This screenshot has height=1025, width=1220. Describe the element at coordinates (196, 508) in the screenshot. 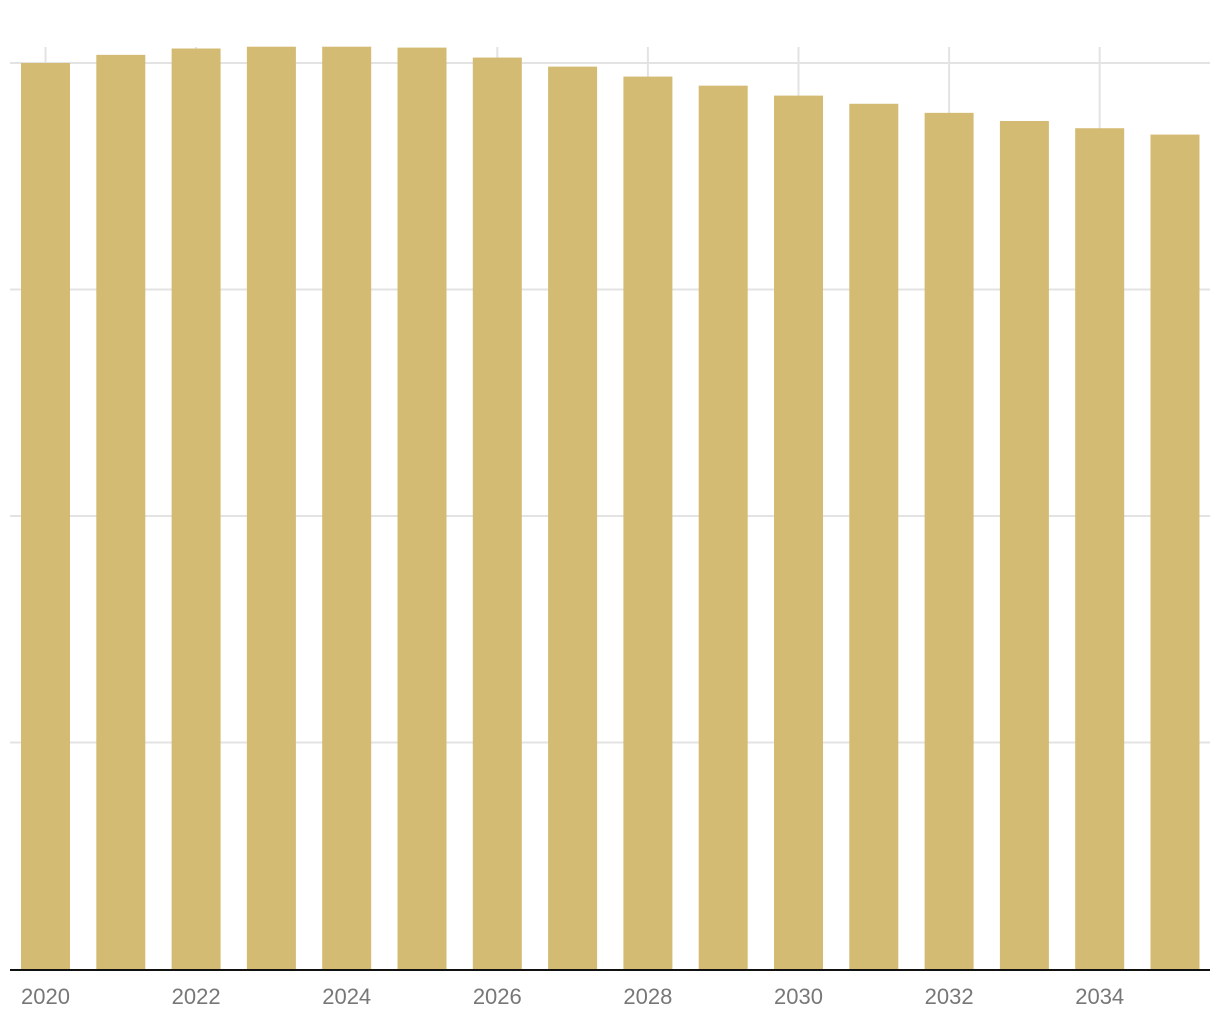

I see `bar-2022` at that location.